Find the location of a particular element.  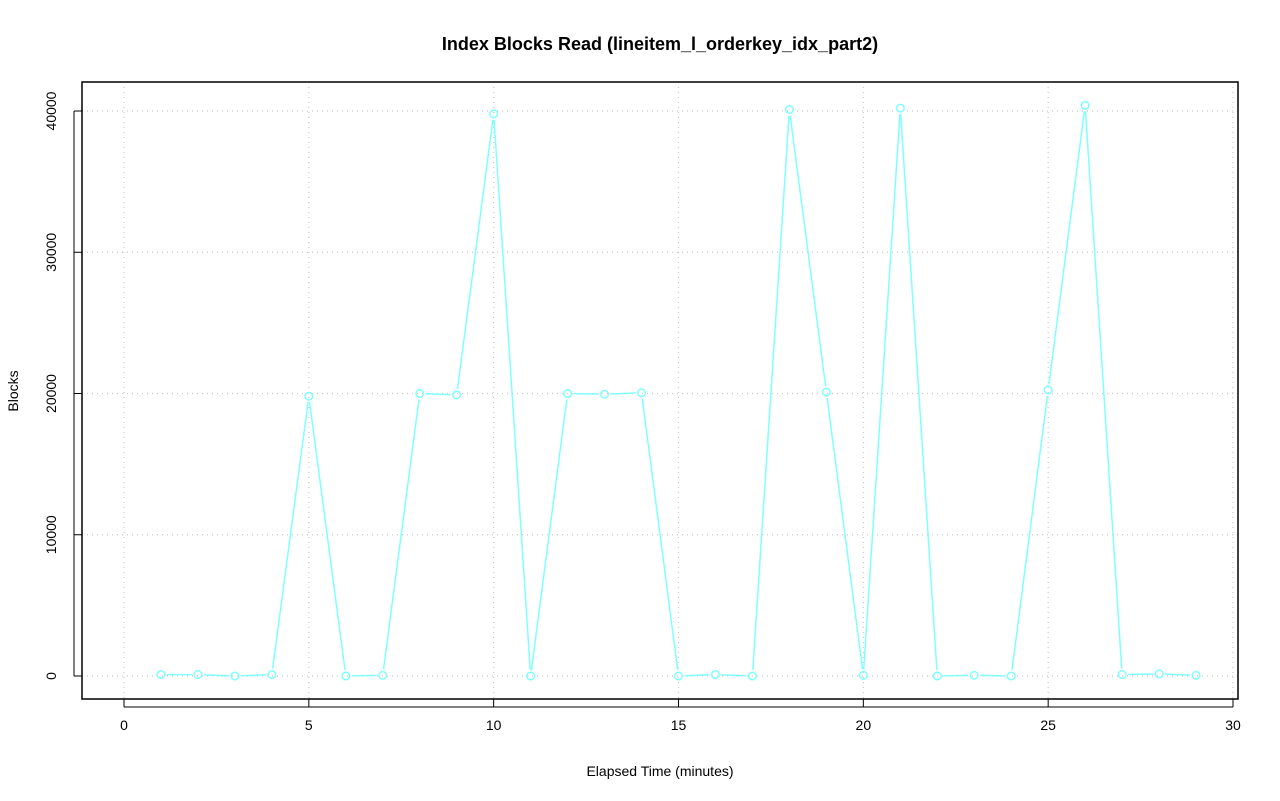

x-tick-label: 0 is located at coordinates (124, 725).